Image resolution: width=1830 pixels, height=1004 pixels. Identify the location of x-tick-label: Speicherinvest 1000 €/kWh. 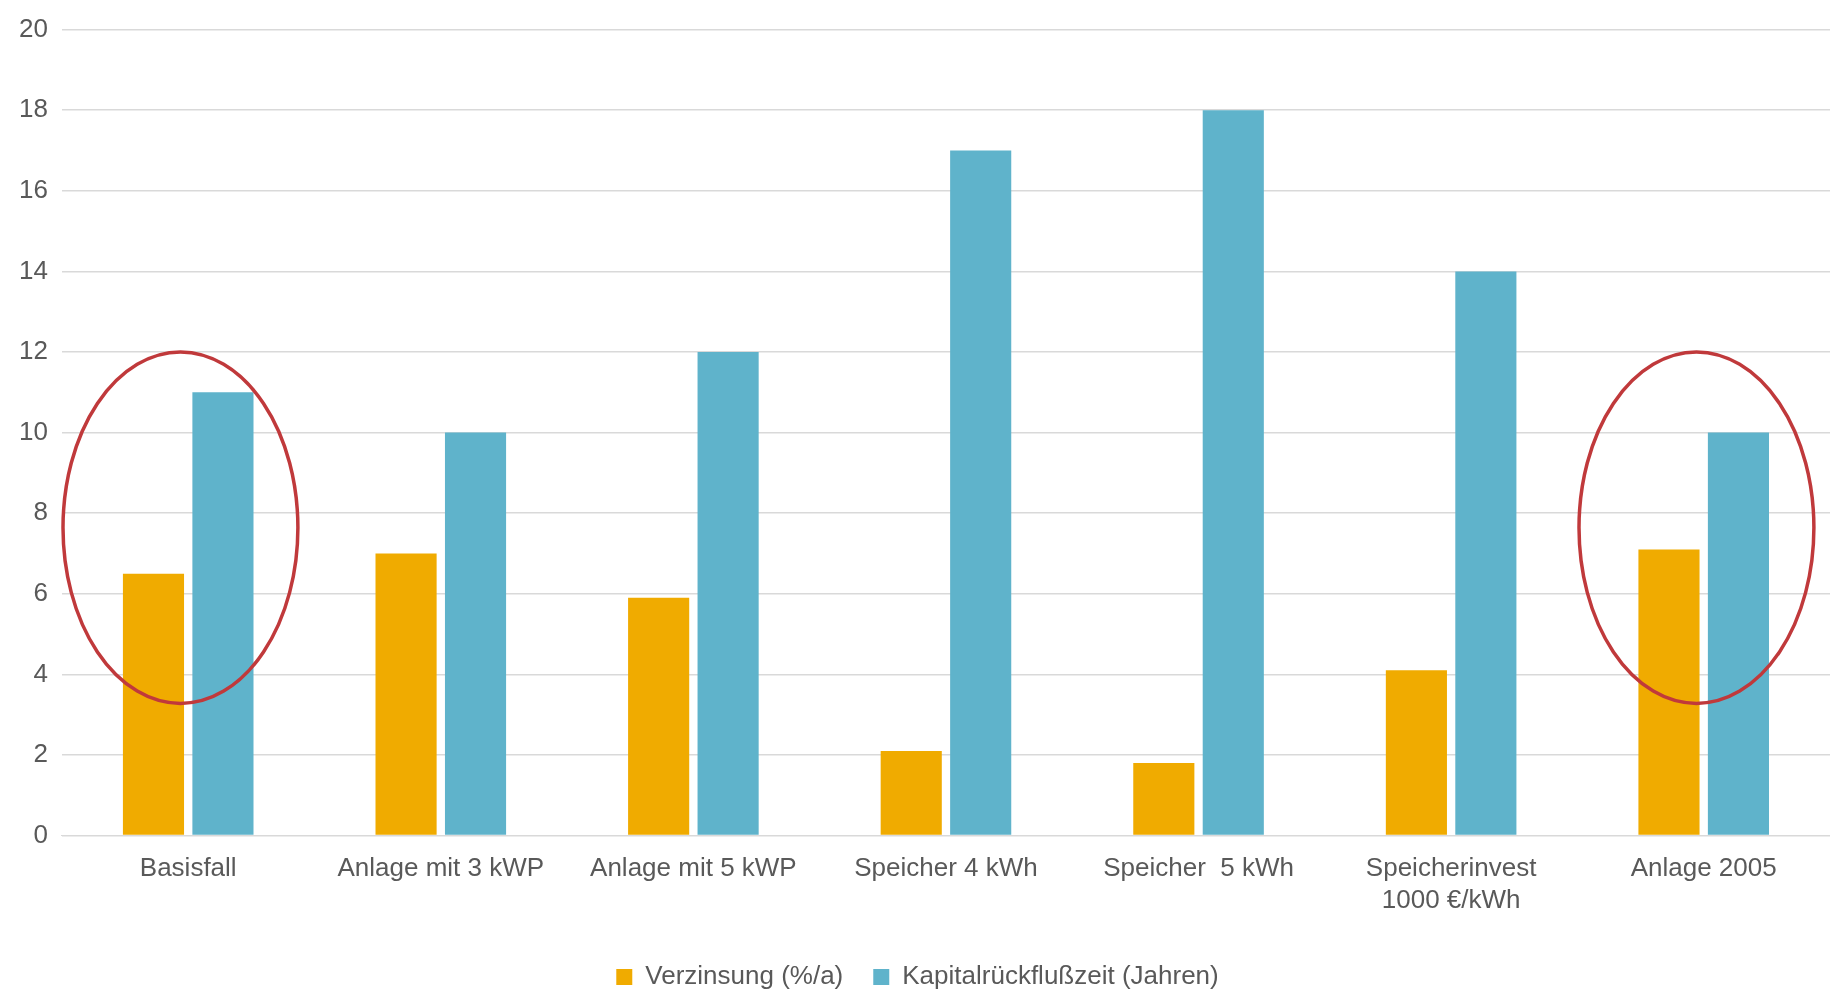
(1451, 883).